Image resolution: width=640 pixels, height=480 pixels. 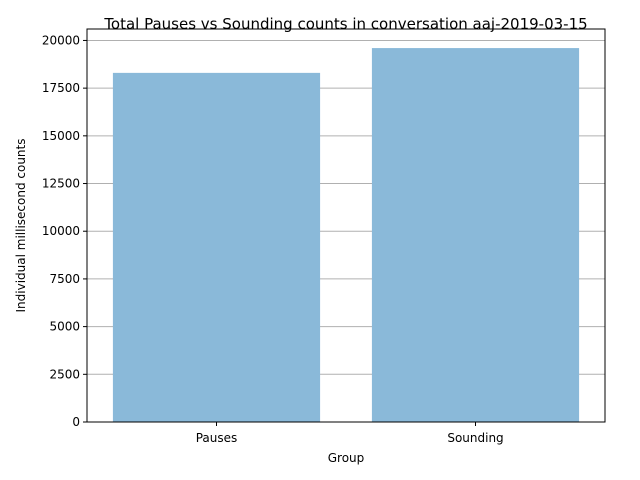 What do you see at coordinates (61, 88) in the screenshot?
I see `y-tick-label-7: 17500` at bounding box center [61, 88].